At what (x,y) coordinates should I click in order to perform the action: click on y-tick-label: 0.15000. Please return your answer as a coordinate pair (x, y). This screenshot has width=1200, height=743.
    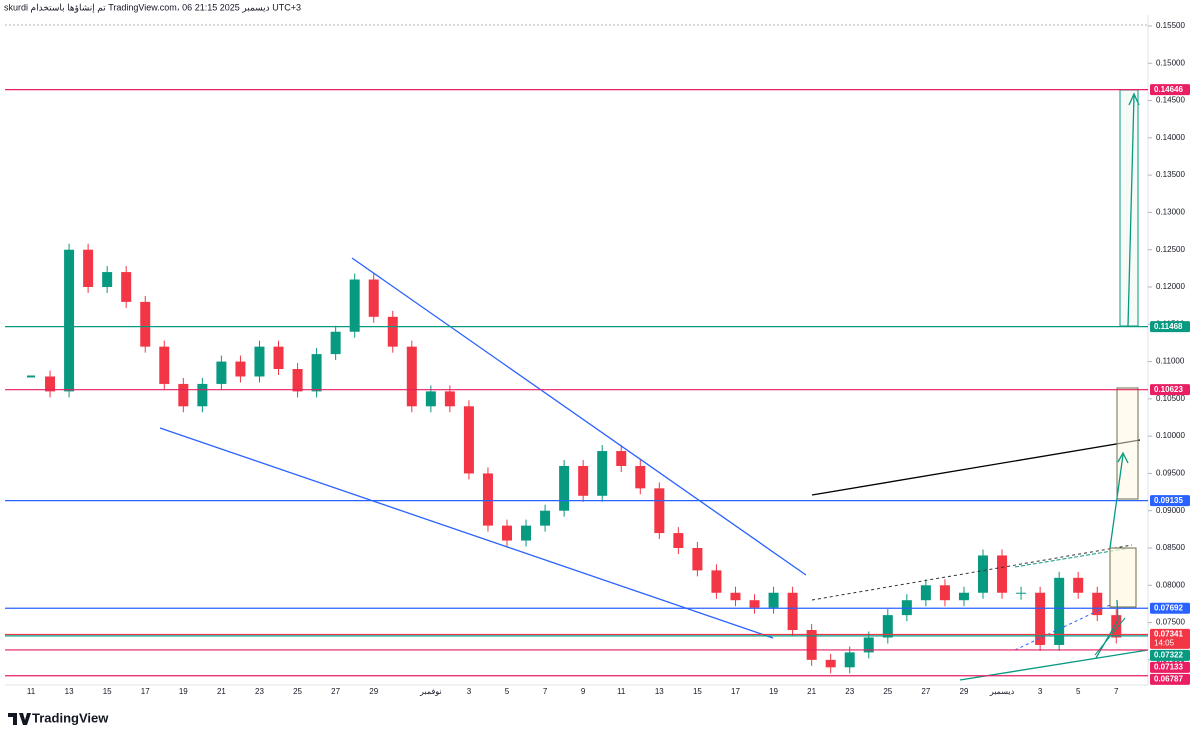
    Looking at the image, I should click on (1170, 62).